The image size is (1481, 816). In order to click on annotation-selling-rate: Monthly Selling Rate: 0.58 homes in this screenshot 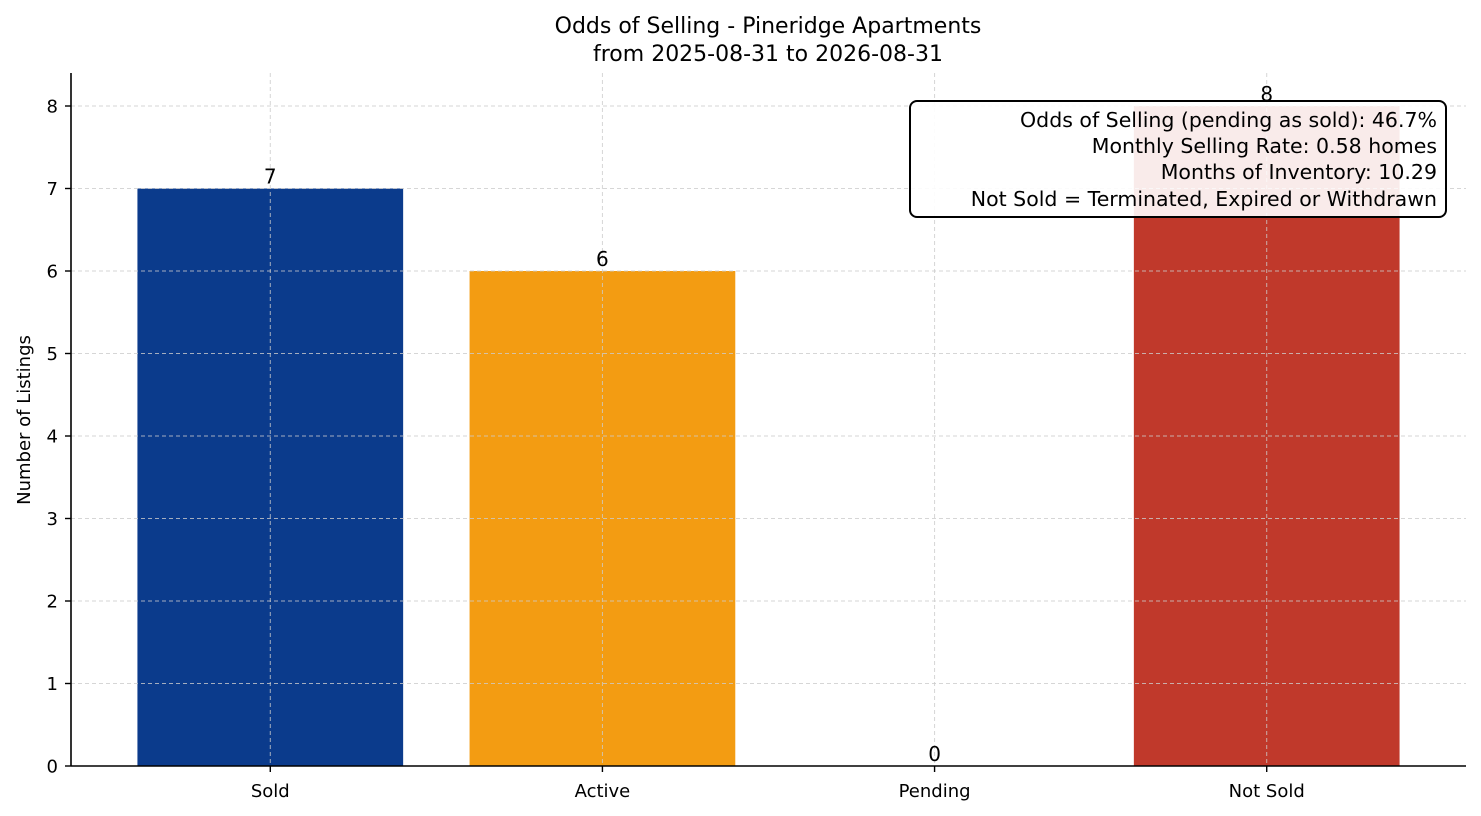, I will do `click(1264, 146)`.